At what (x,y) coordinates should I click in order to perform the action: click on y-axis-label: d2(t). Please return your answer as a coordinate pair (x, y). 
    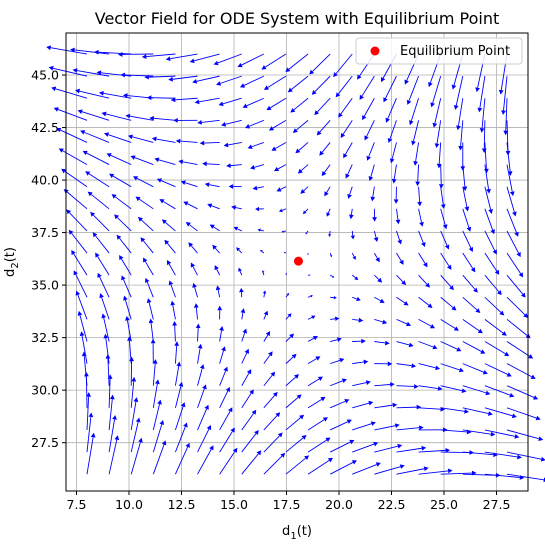
    Looking at the image, I should click on (12, 262).